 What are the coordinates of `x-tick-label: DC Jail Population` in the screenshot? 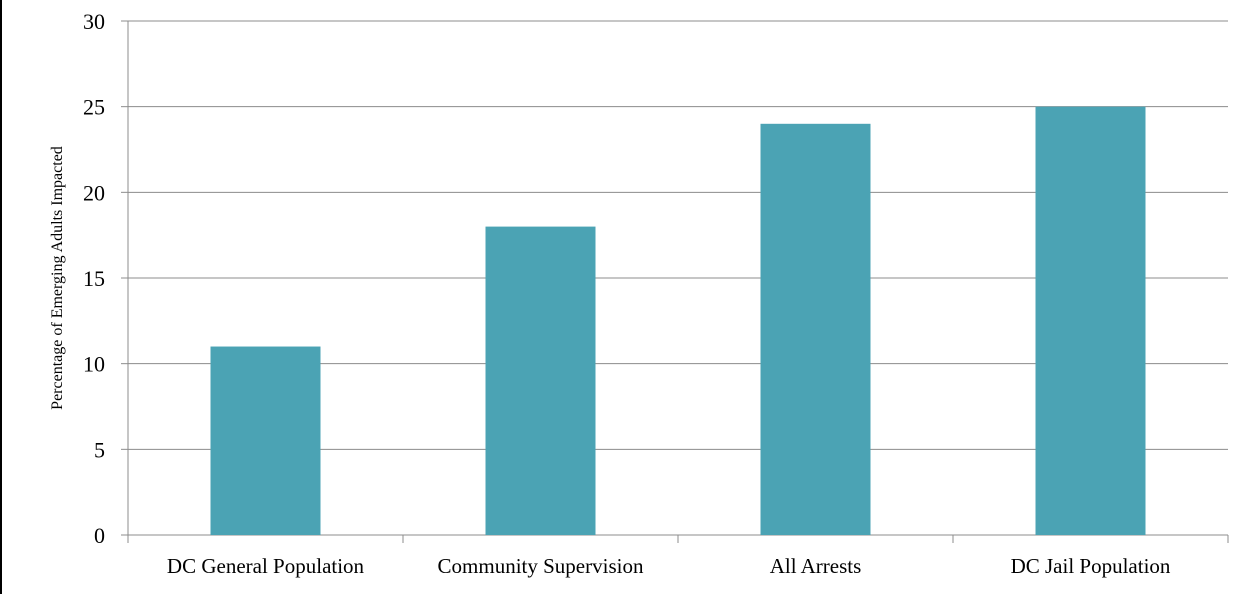 It's located at (1091, 566).